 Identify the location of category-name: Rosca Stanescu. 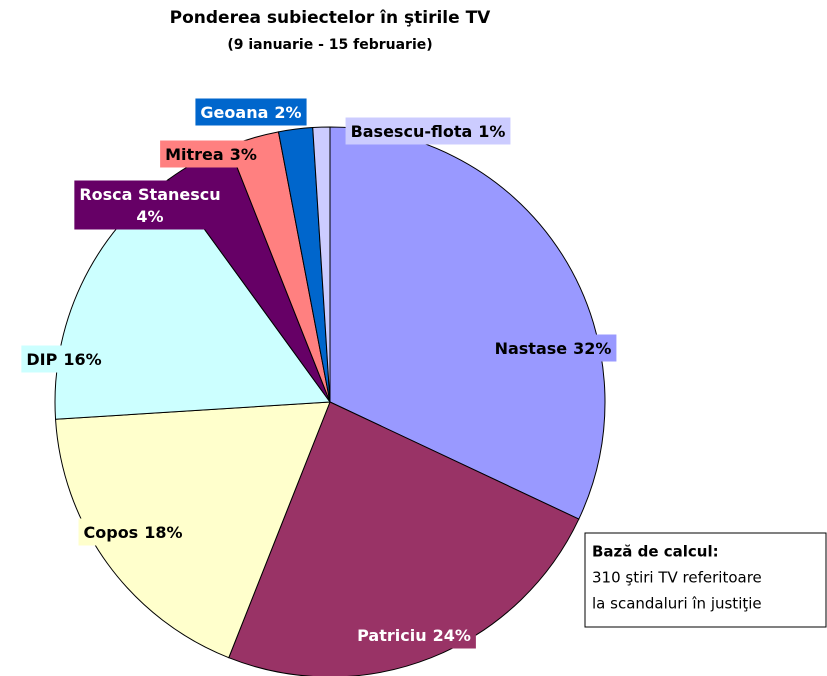
(149, 194).